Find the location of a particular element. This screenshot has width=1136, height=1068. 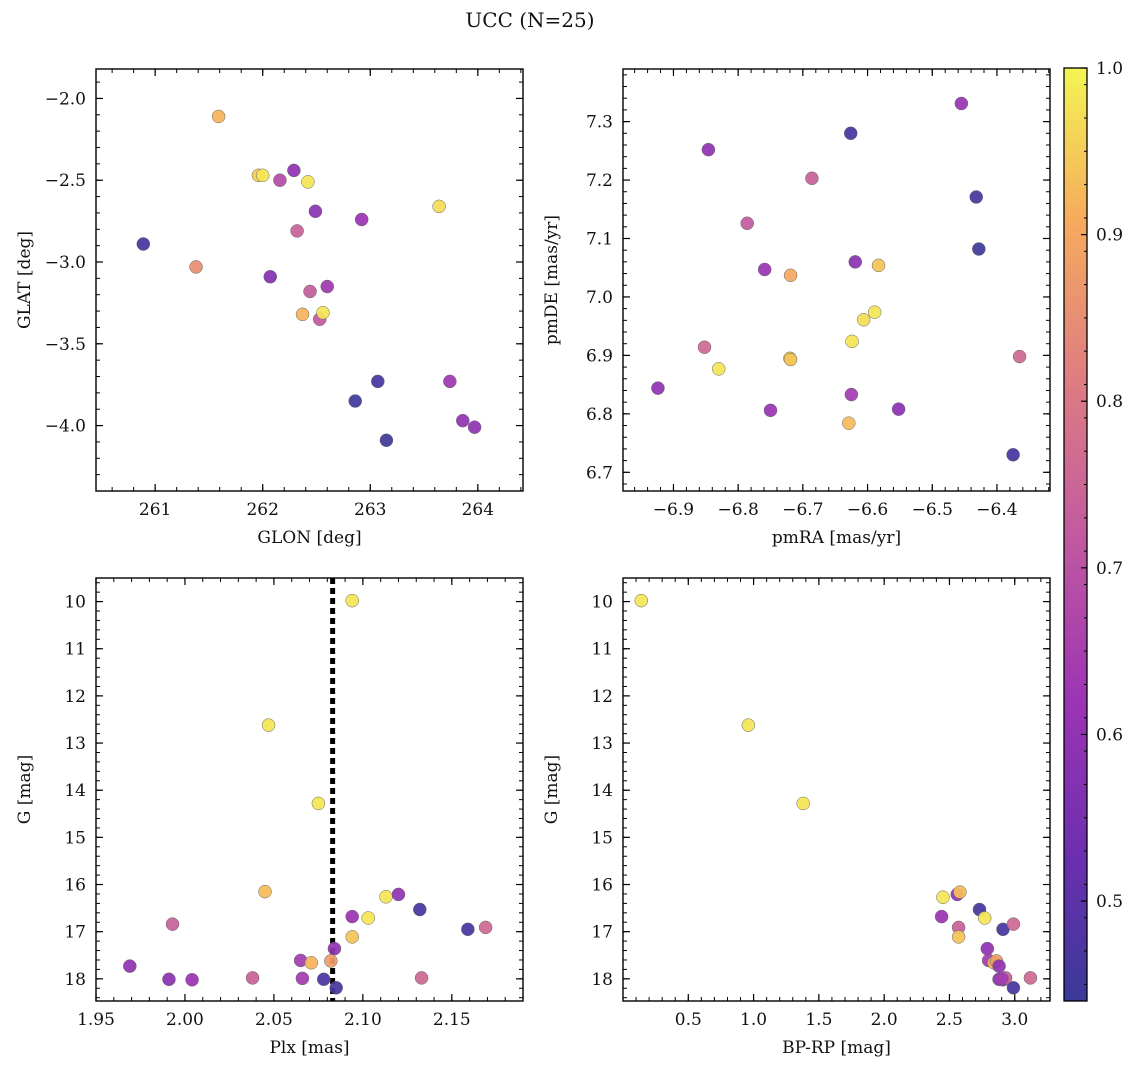

x-tick-label: 263 is located at coordinates (370, 510).